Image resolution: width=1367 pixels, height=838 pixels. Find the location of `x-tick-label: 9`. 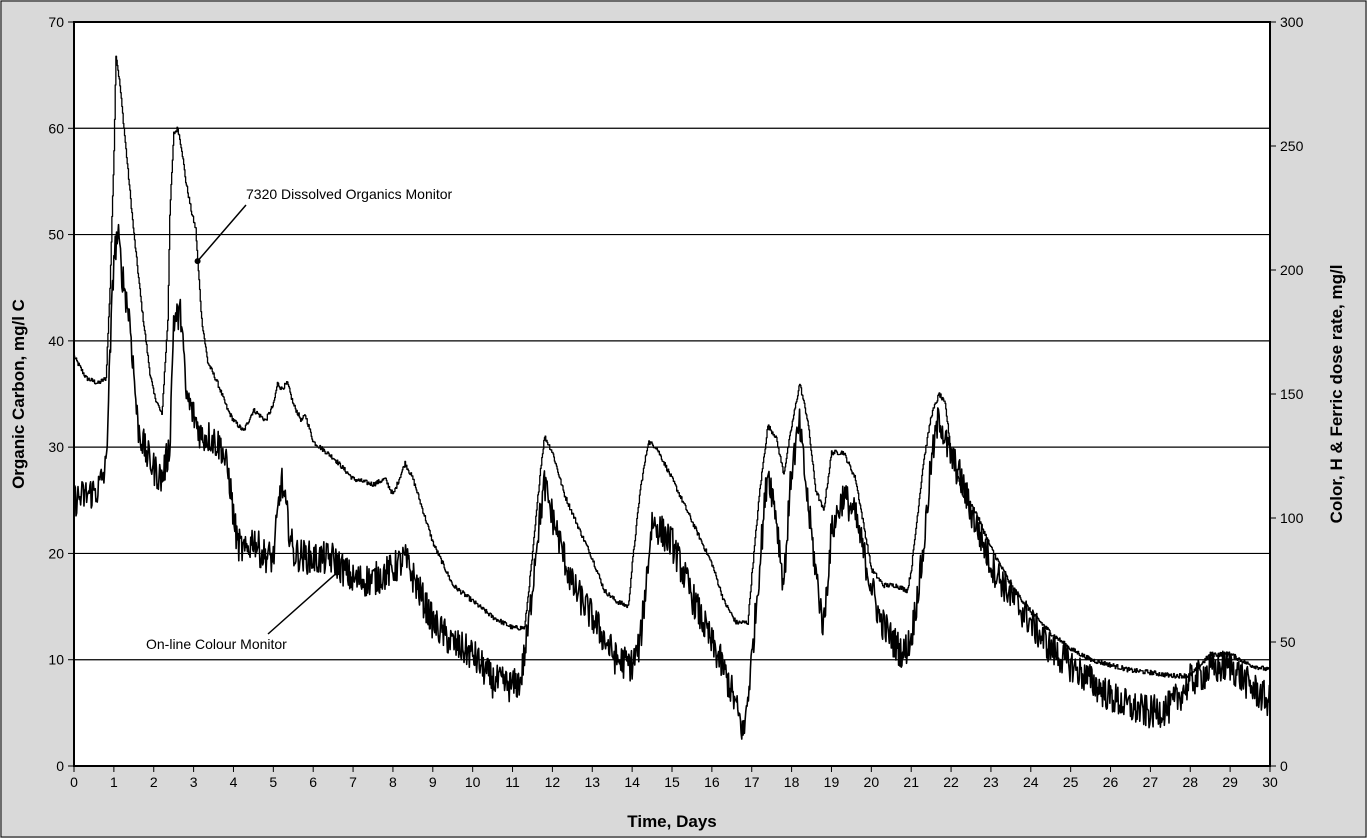

x-tick-label: 9 is located at coordinates (433, 782).